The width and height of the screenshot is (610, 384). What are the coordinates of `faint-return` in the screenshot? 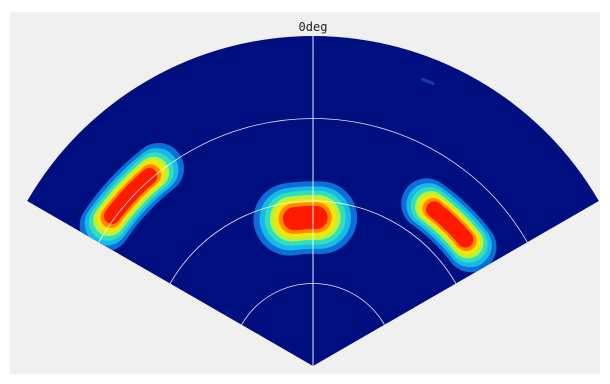 It's located at (428, 81).